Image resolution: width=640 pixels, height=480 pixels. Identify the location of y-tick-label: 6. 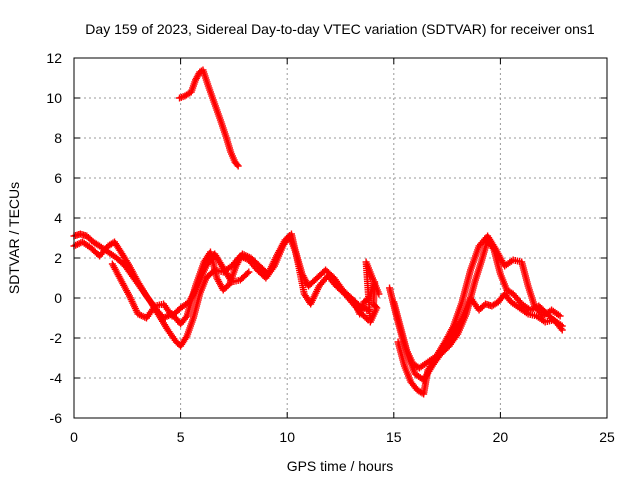
(58, 178).